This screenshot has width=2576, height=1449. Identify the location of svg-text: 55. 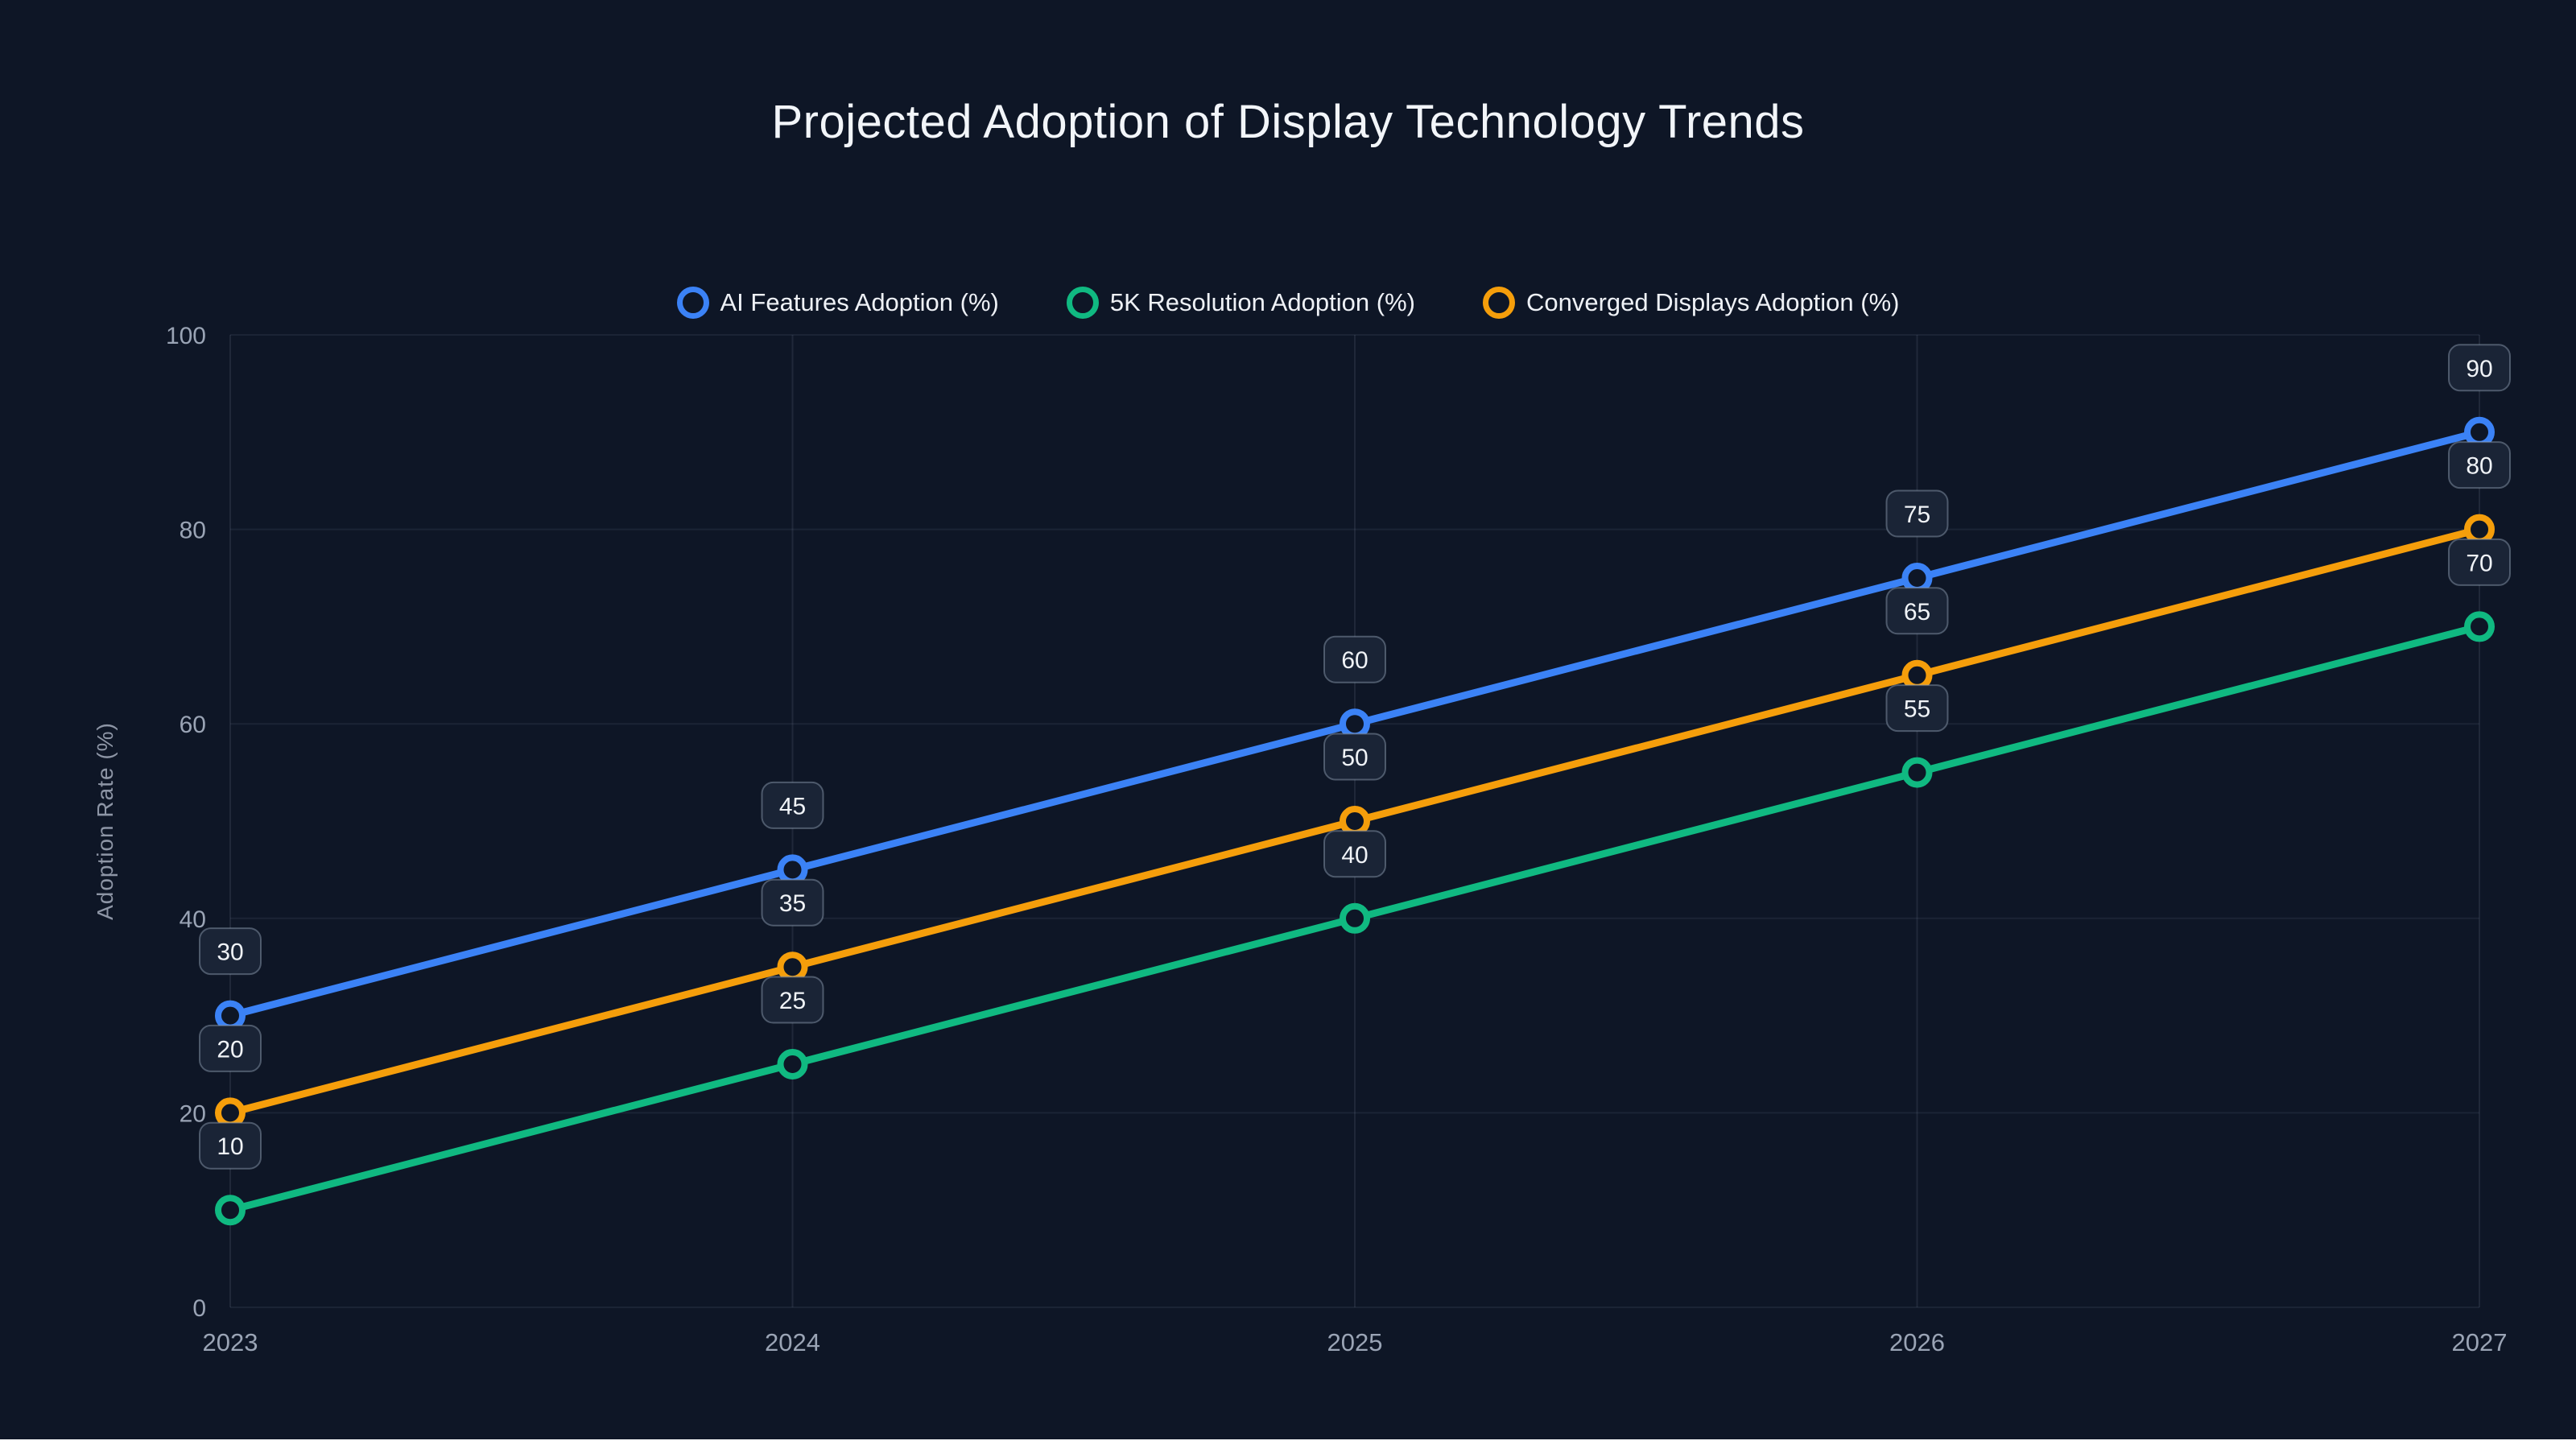
(1917, 709).